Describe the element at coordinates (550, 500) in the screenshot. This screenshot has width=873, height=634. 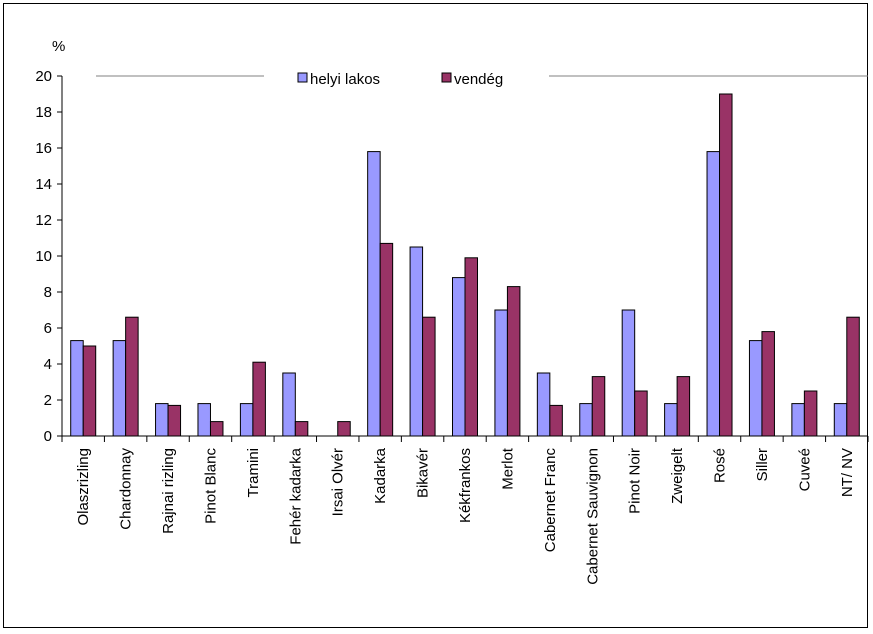
I see `x-tick-label: Cabernet Franc` at that location.